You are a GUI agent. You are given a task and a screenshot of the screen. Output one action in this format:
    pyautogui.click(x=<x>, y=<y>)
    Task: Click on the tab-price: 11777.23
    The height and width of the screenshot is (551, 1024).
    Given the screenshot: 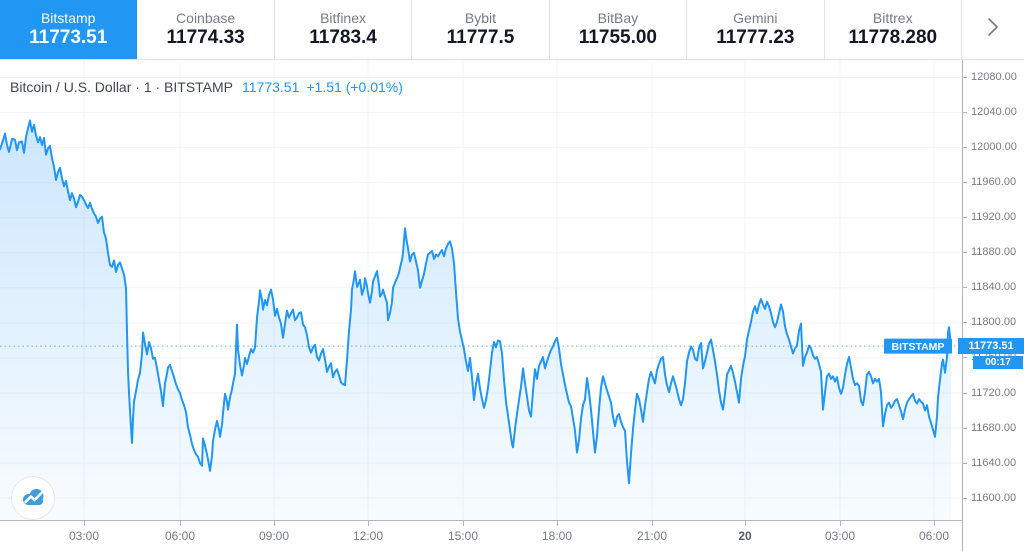 What is the action you would take?
    pyautogui.click(x=755, y=37)
    